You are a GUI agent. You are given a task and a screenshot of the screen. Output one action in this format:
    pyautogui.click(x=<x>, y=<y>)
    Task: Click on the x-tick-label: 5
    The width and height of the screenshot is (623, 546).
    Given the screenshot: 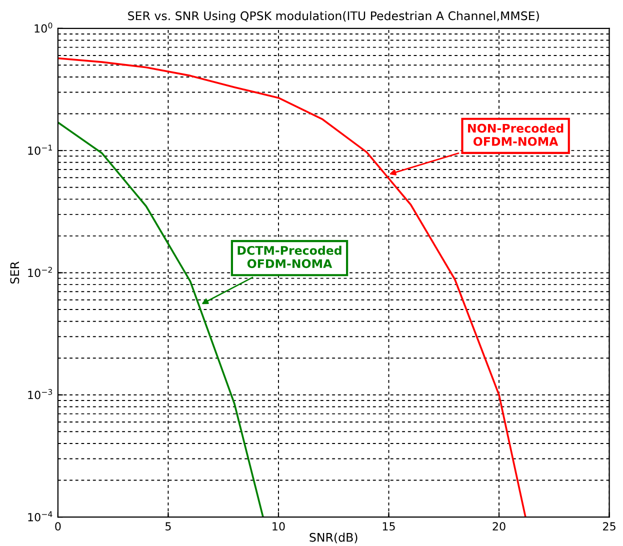 What is the action you would take?
    pyautogui.click(x=168, y=526)
    